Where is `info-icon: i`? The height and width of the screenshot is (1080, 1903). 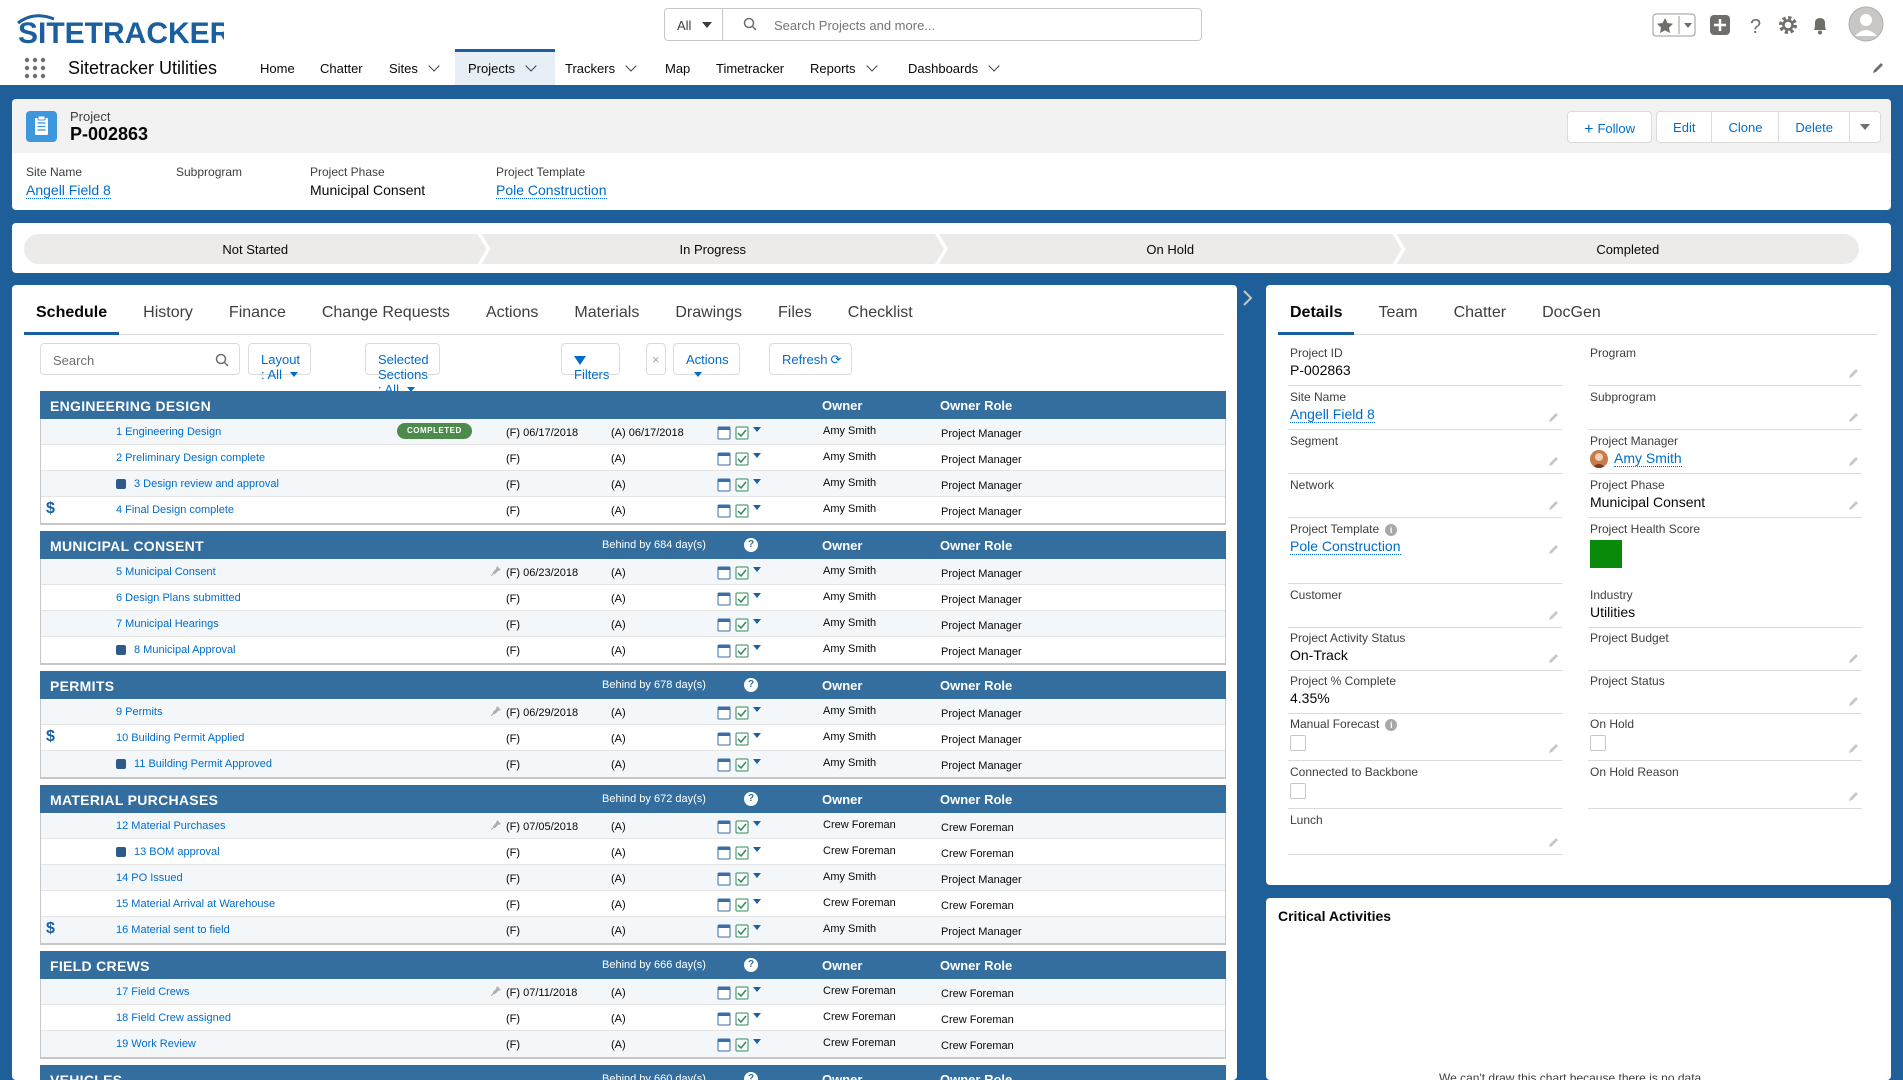
info-icon: i is located at coordinates (1391, 530).